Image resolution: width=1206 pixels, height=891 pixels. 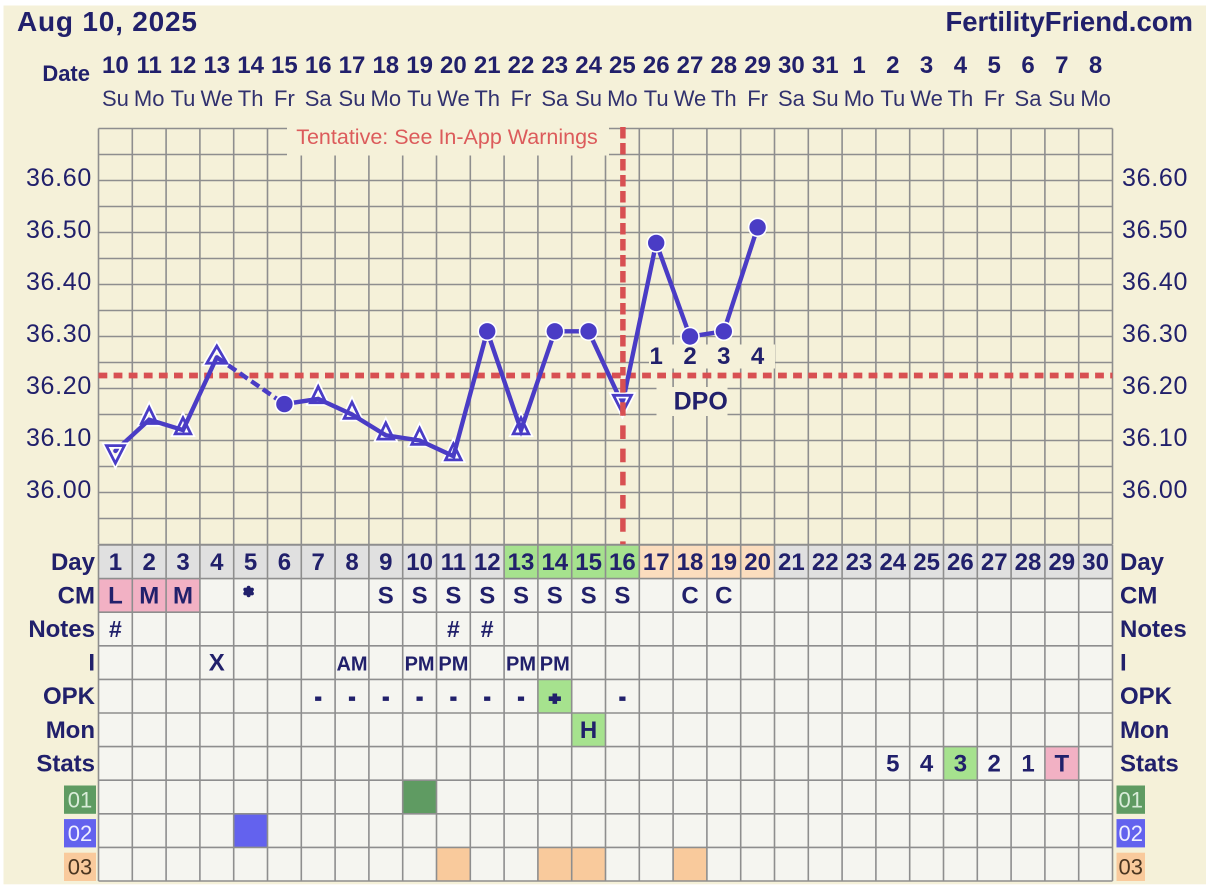 I want to click on svg-text: 9, so click(x=385, y=562).